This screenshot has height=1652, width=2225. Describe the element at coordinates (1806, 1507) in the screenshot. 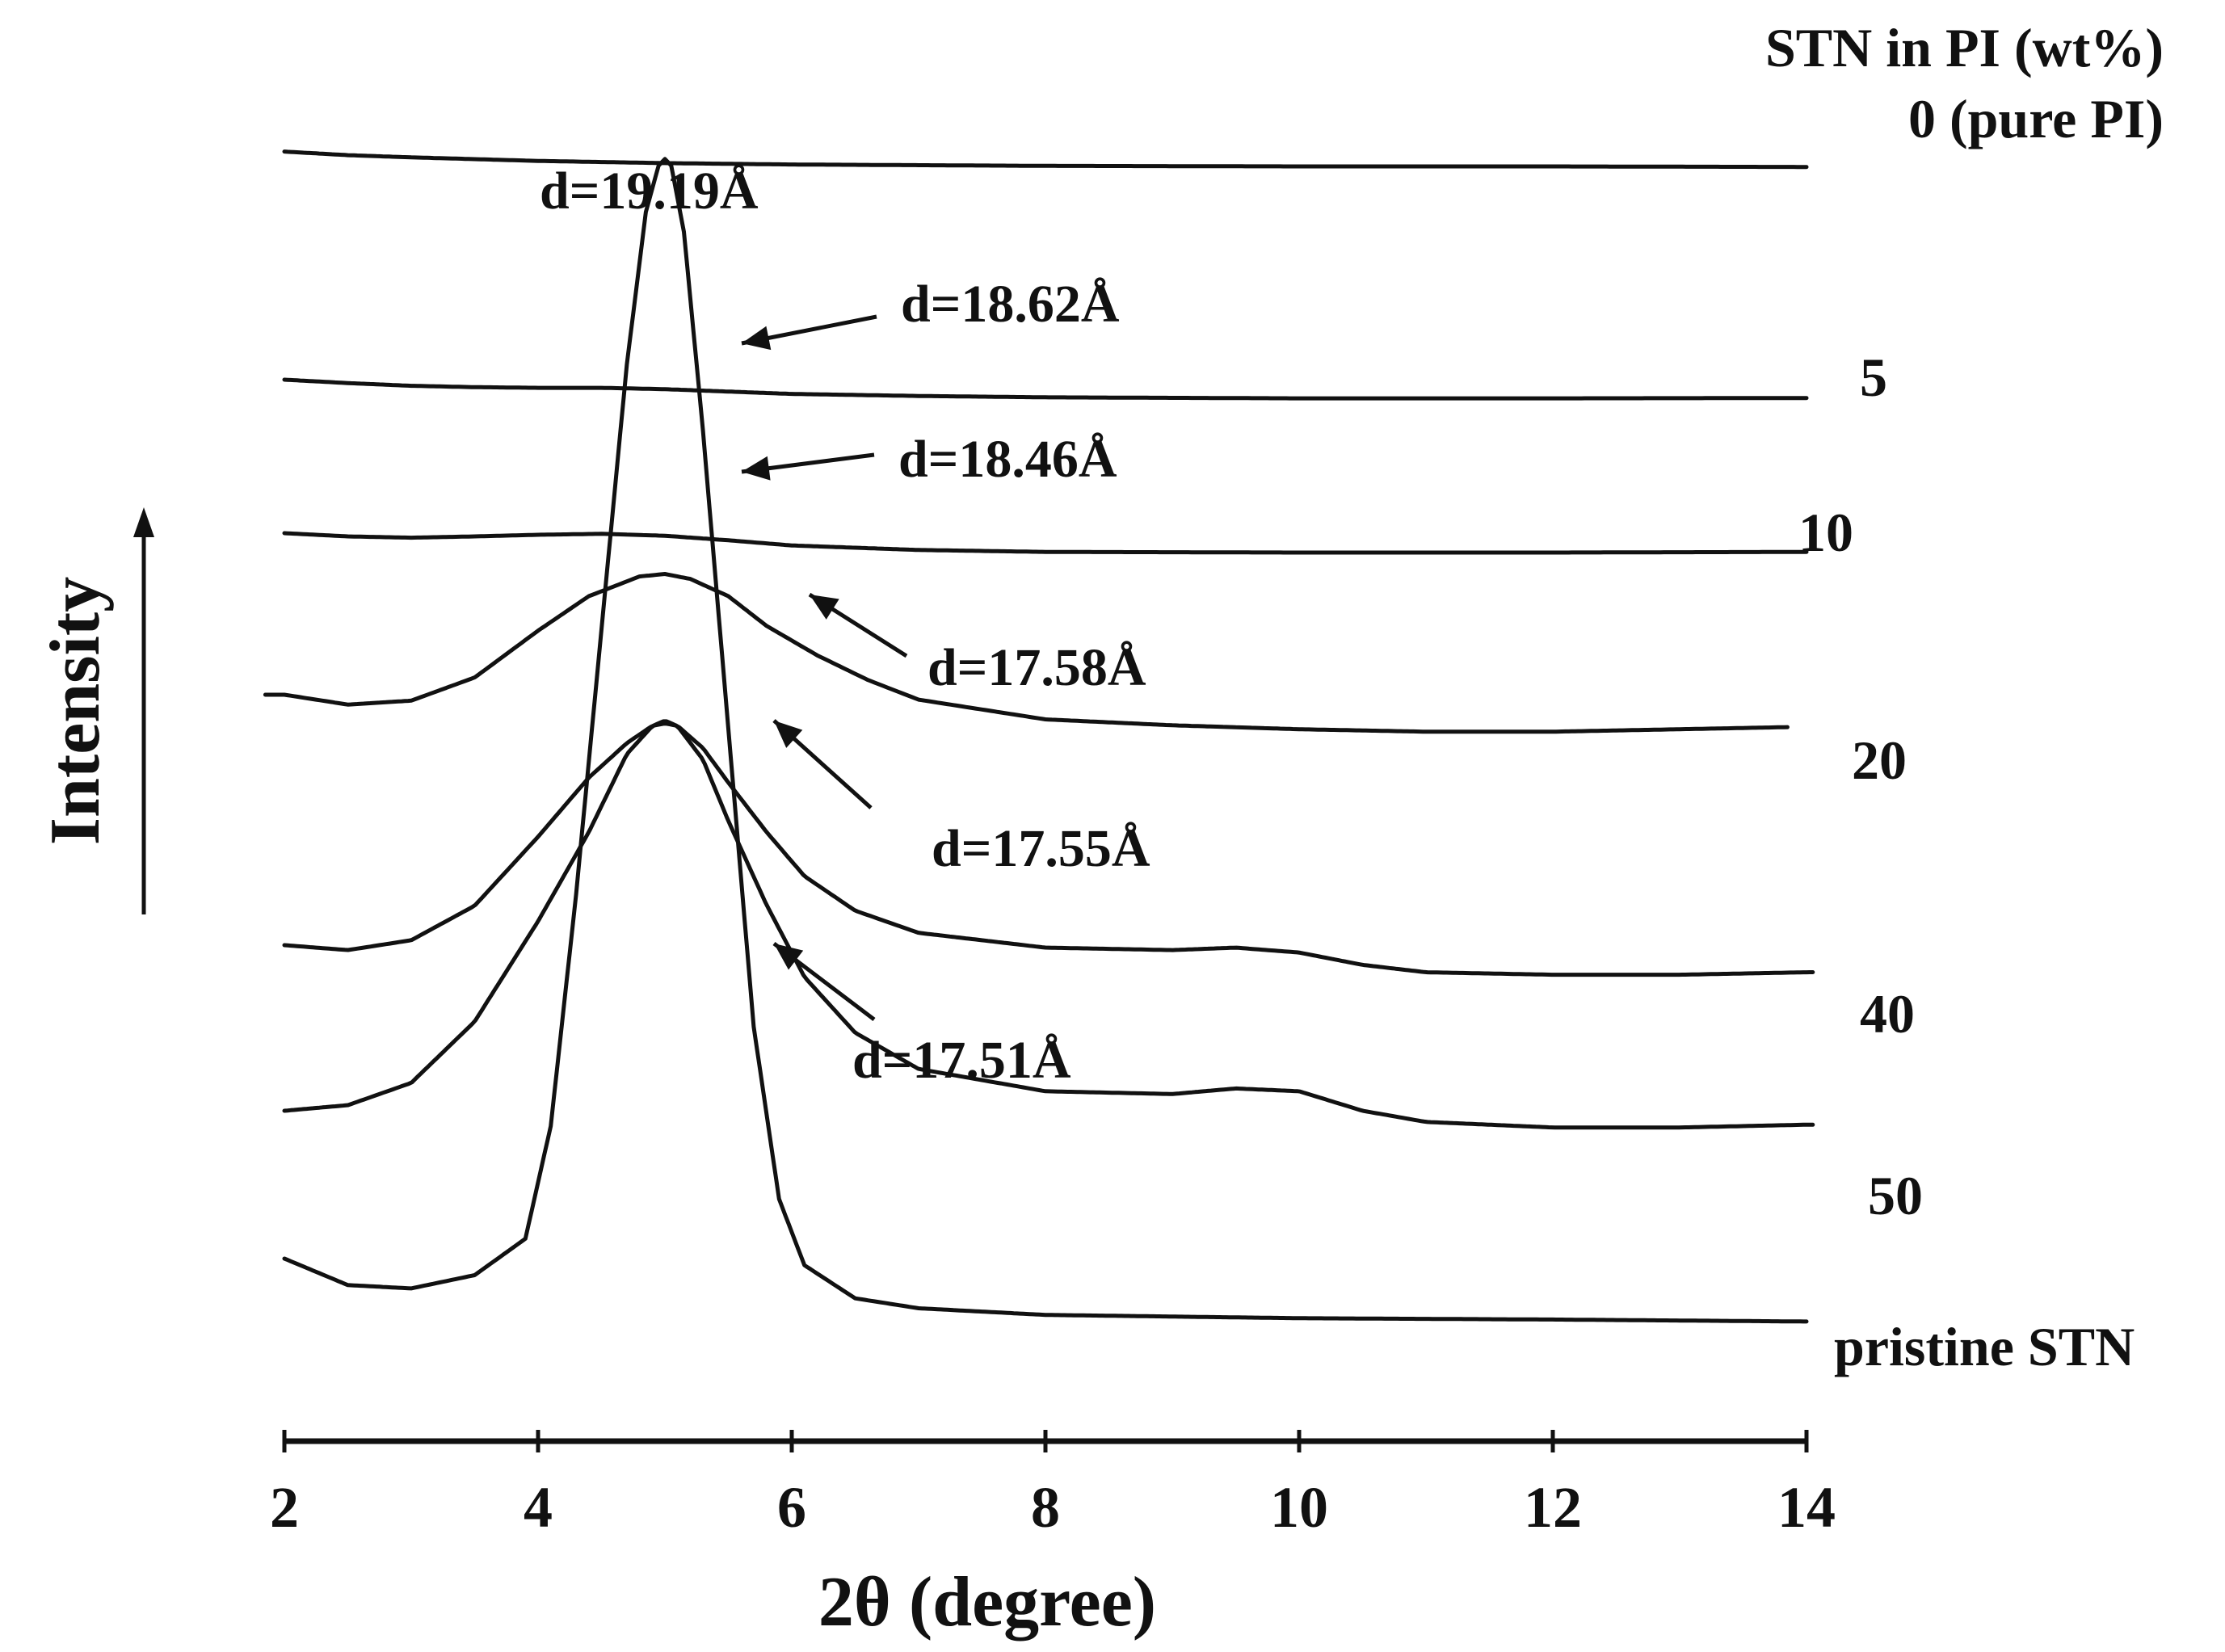

I see `x-tick-label: 14` at that location.